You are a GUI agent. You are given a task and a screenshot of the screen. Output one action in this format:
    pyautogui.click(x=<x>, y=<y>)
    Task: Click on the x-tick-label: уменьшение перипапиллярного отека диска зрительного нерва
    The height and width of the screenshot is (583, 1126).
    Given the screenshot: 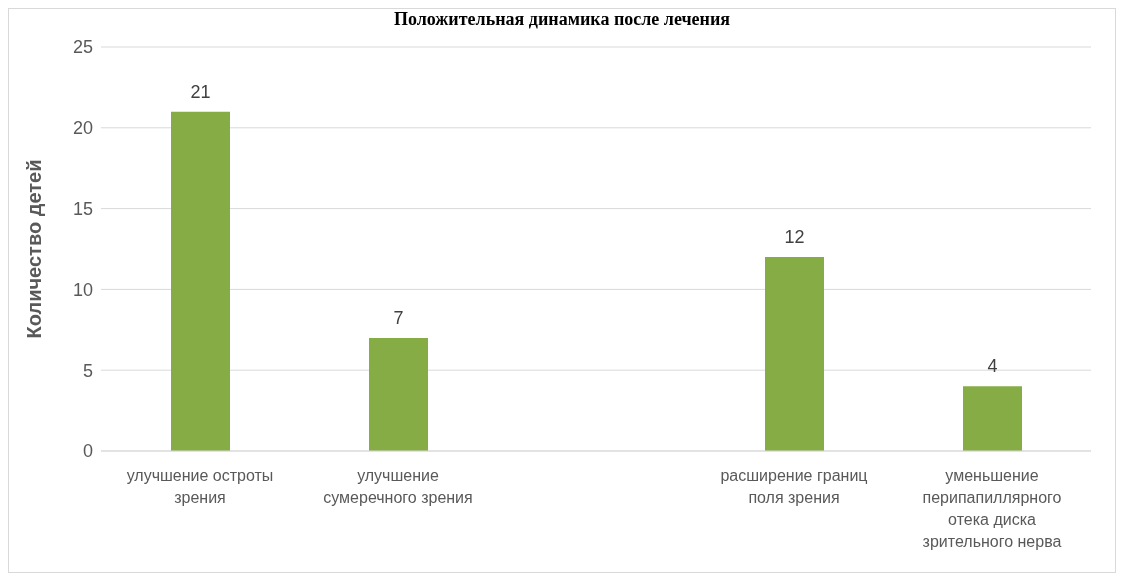 What is the action you would take?
    pyautogui.click(x=992, y=508)
    